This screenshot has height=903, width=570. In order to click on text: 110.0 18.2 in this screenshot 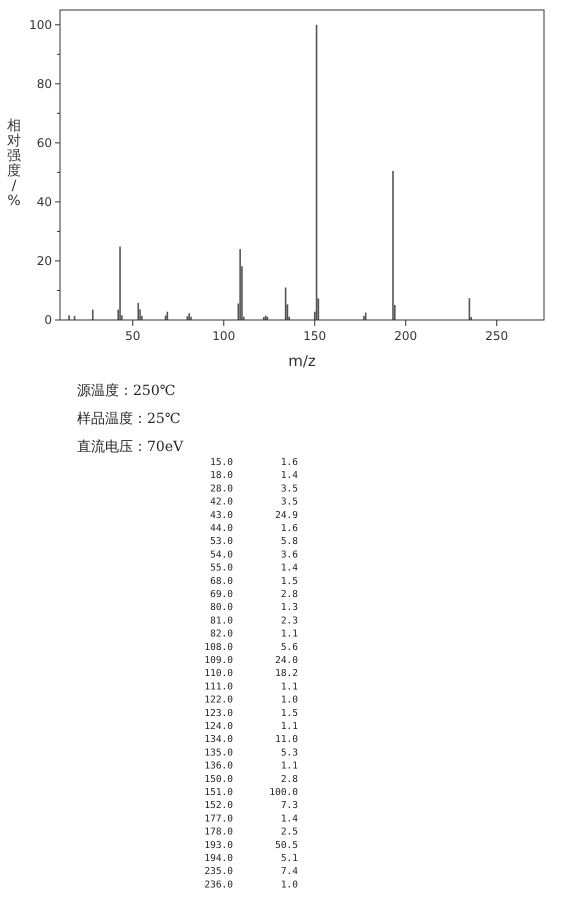, I will do `click(251, 674)`.